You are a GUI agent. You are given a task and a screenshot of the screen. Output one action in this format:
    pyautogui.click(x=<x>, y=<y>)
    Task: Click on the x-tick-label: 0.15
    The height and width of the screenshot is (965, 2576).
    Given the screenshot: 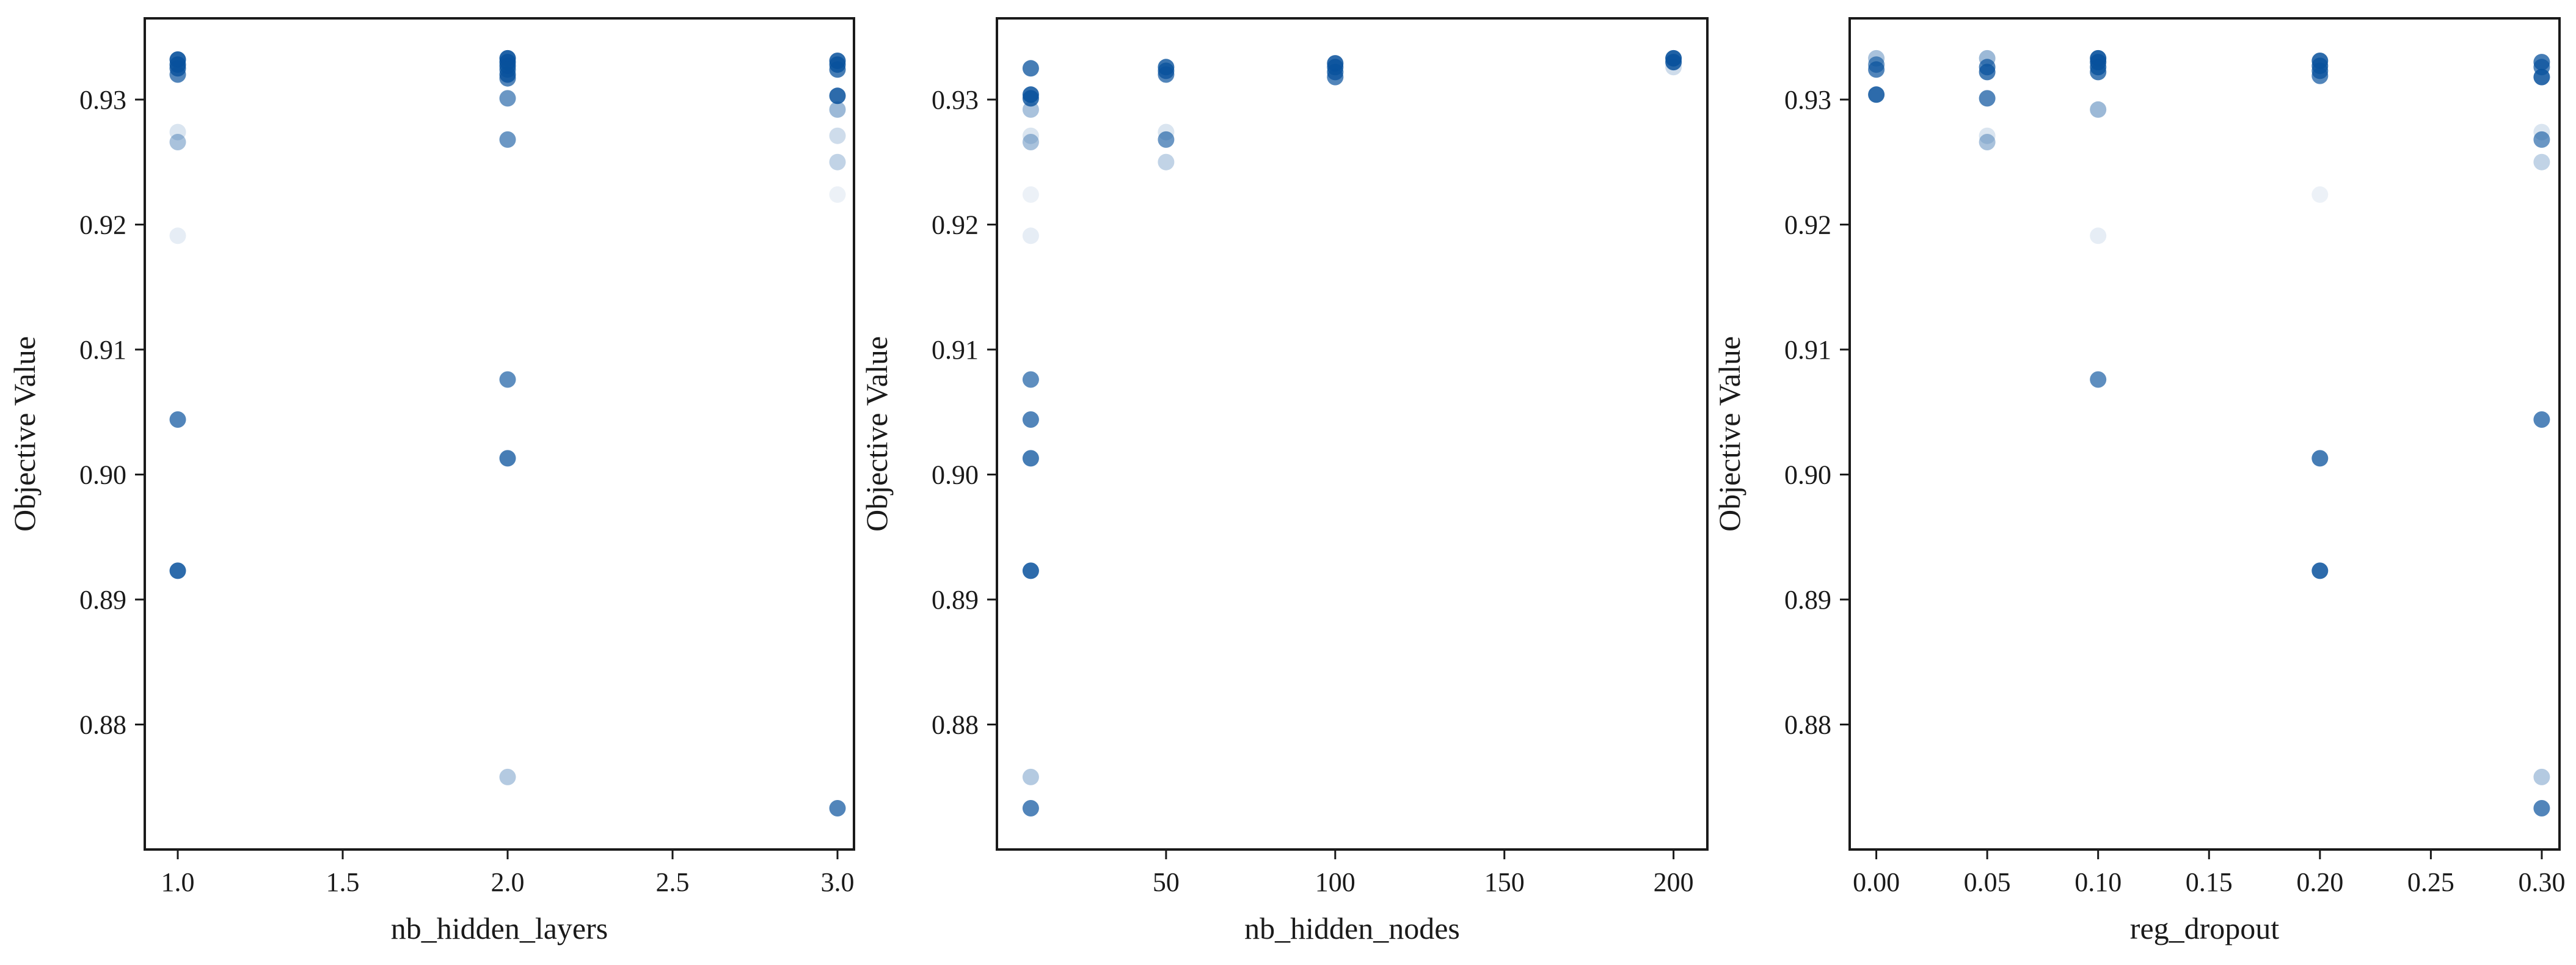 What is the action you would take?
    pyautogui.click(x=2209, y=882)
    